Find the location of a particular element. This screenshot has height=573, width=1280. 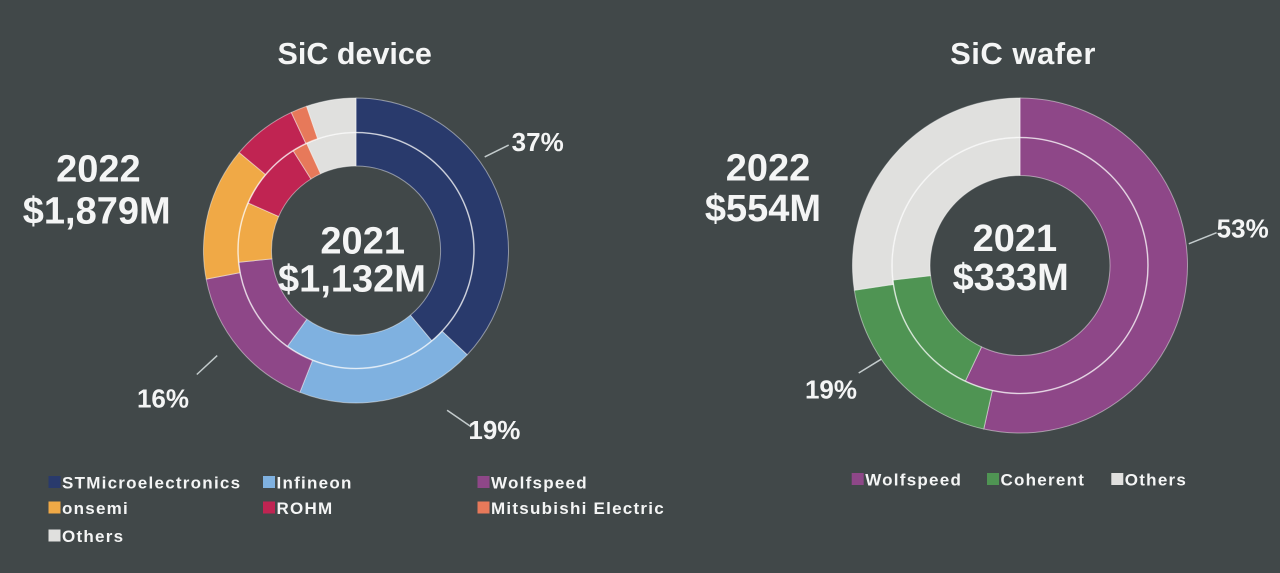

svg-text: $1,132M is located at coordinates (352, 280).